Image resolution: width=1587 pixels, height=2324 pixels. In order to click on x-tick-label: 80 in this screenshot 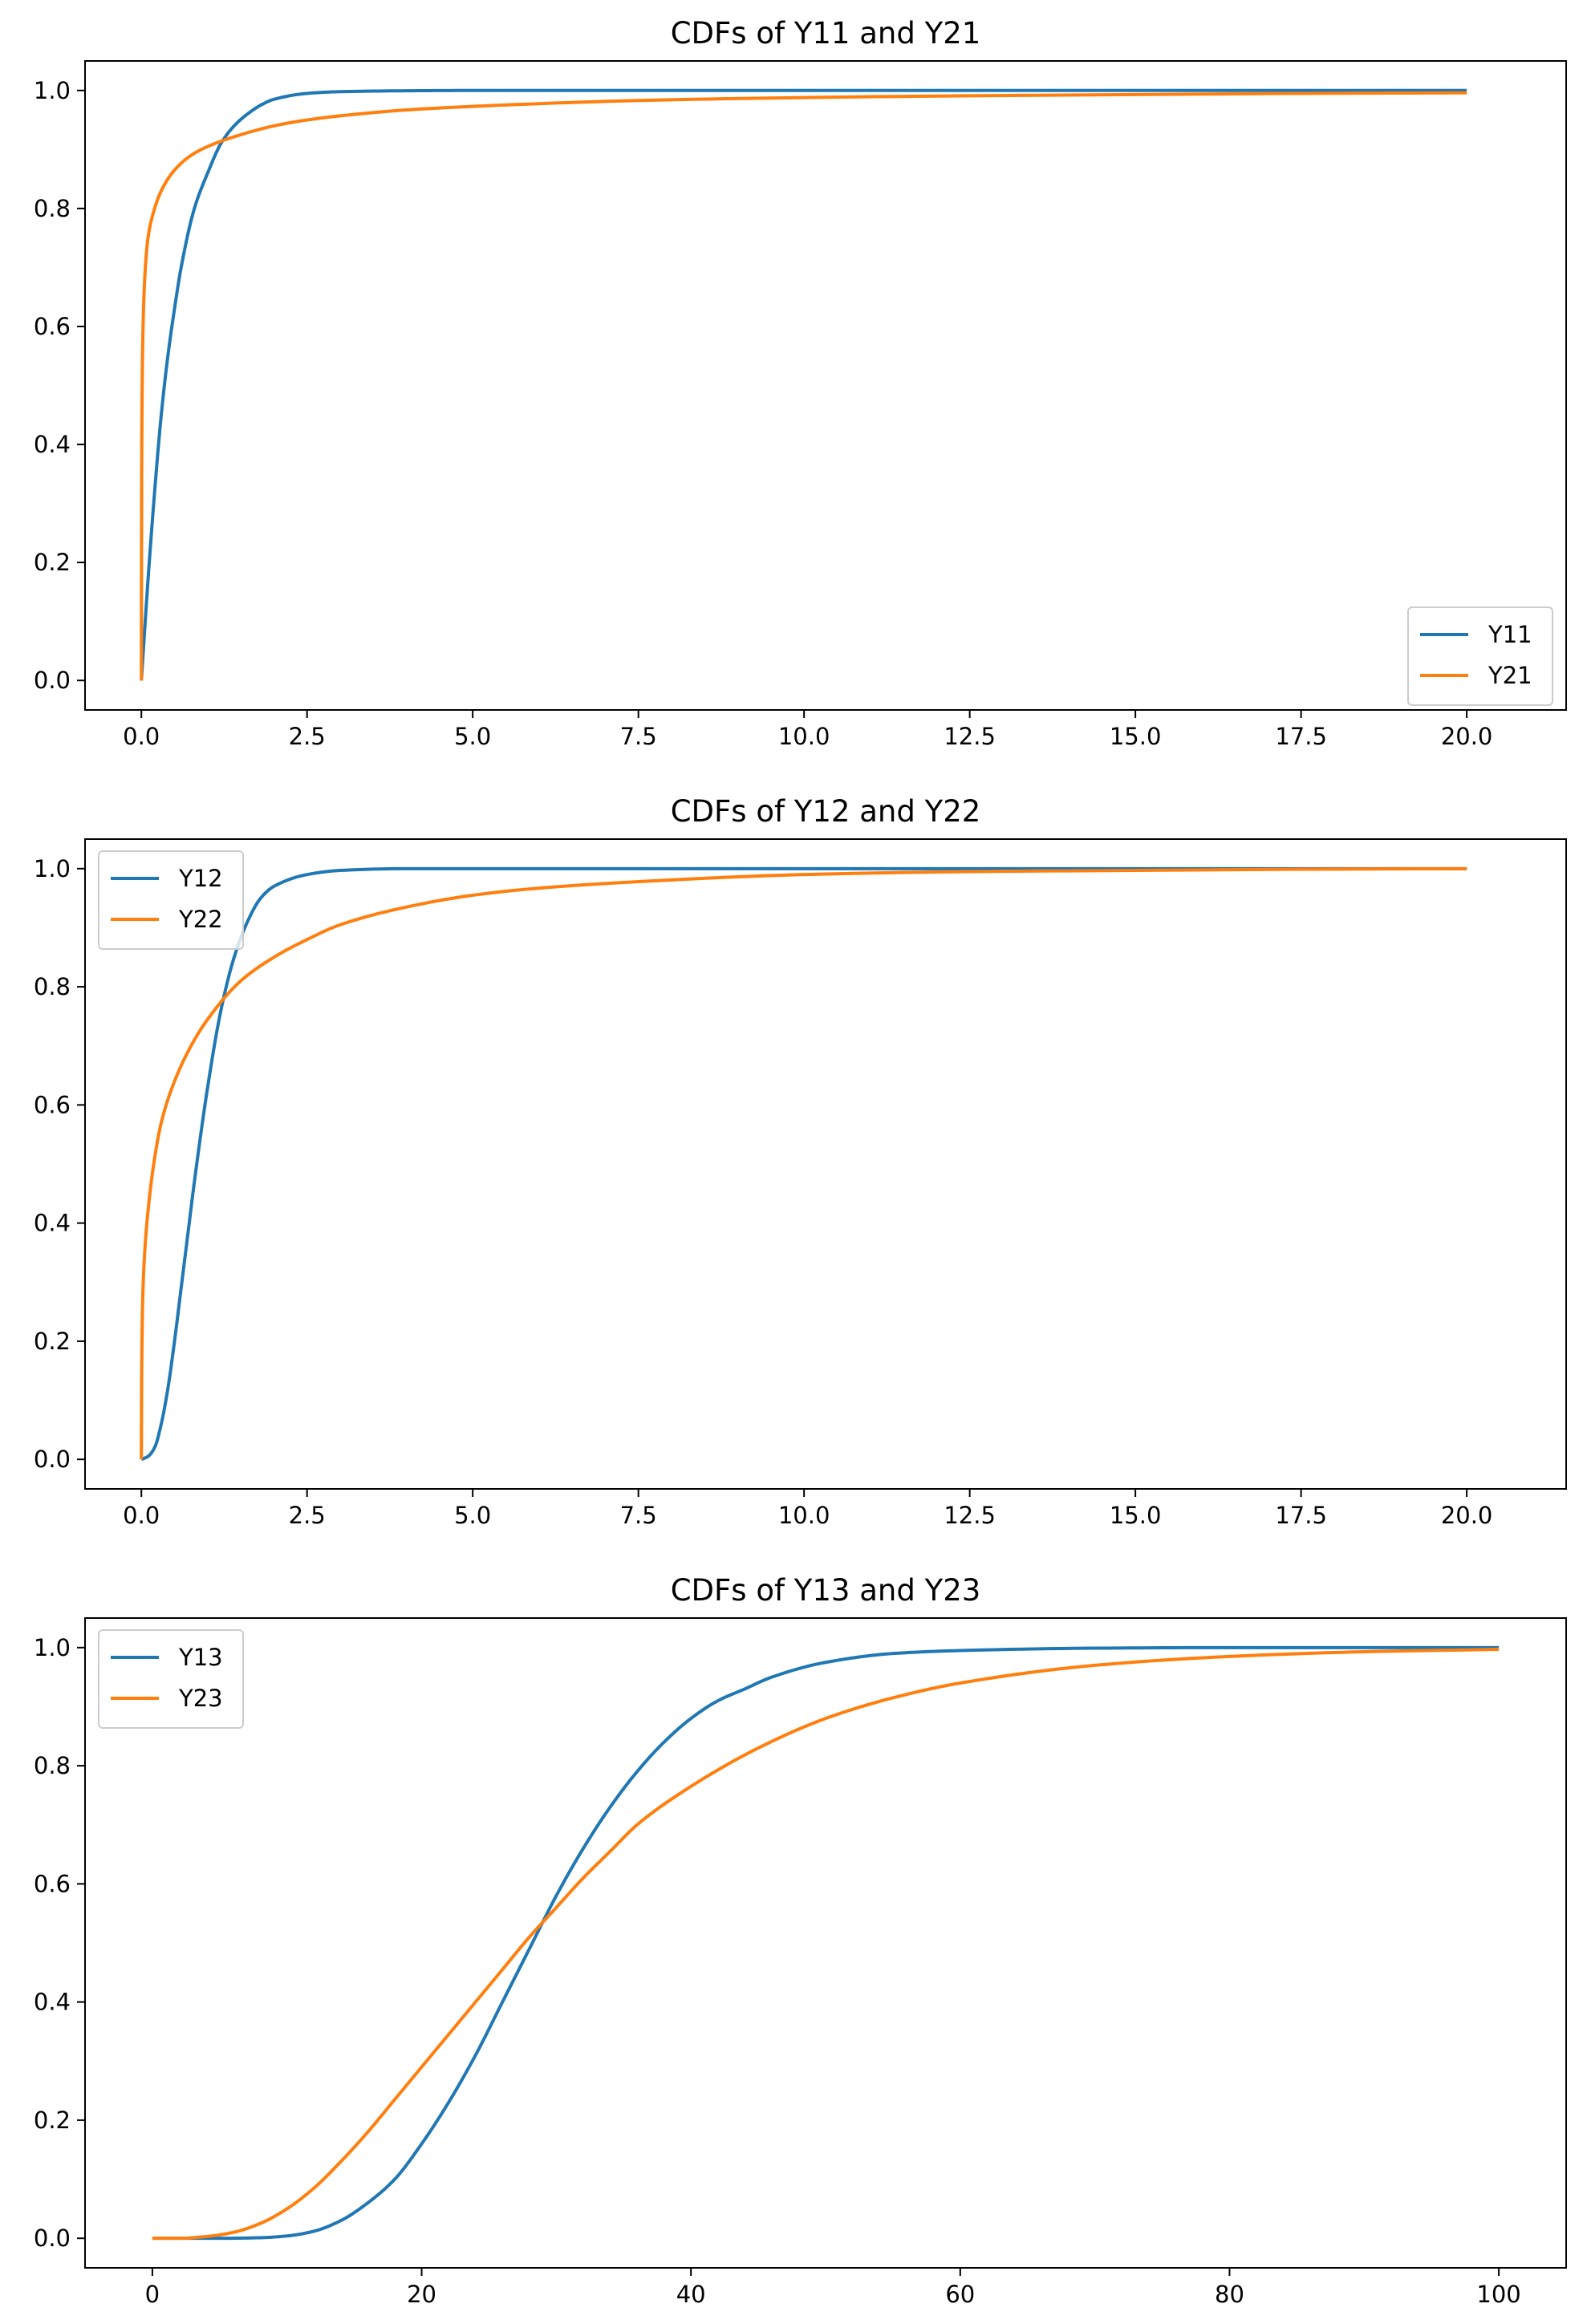, I will do `click(1229, 2294)`.